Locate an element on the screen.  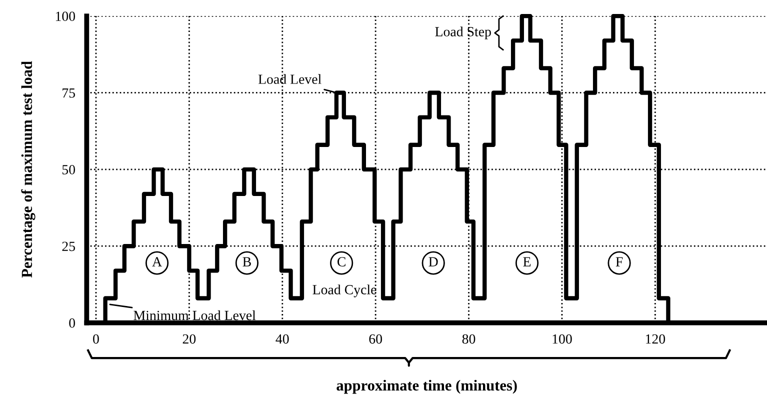
x-tick-label: 60 is located at coordinates (375, 339).